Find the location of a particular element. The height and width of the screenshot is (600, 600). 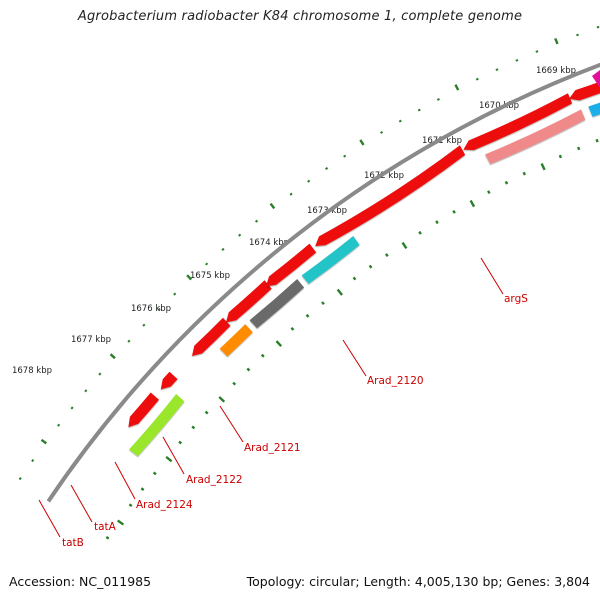

scale-label: 1674 kbp is located at coordinates (269, 243).